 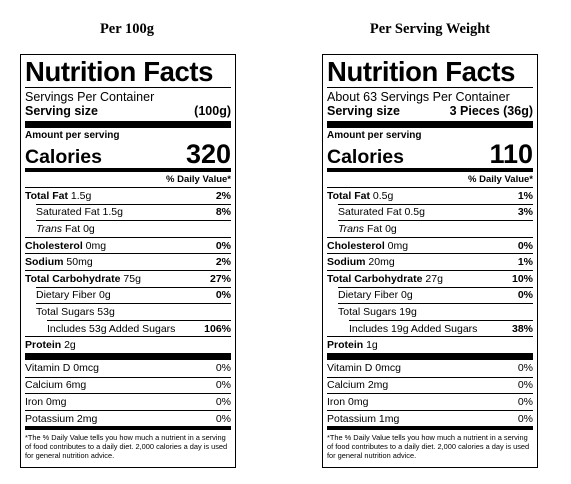 What do you see at coordinates (358, 385) in the screenshot?
I see `vitamin-label: Calcium 2mg` at bounding box center [358, 385].